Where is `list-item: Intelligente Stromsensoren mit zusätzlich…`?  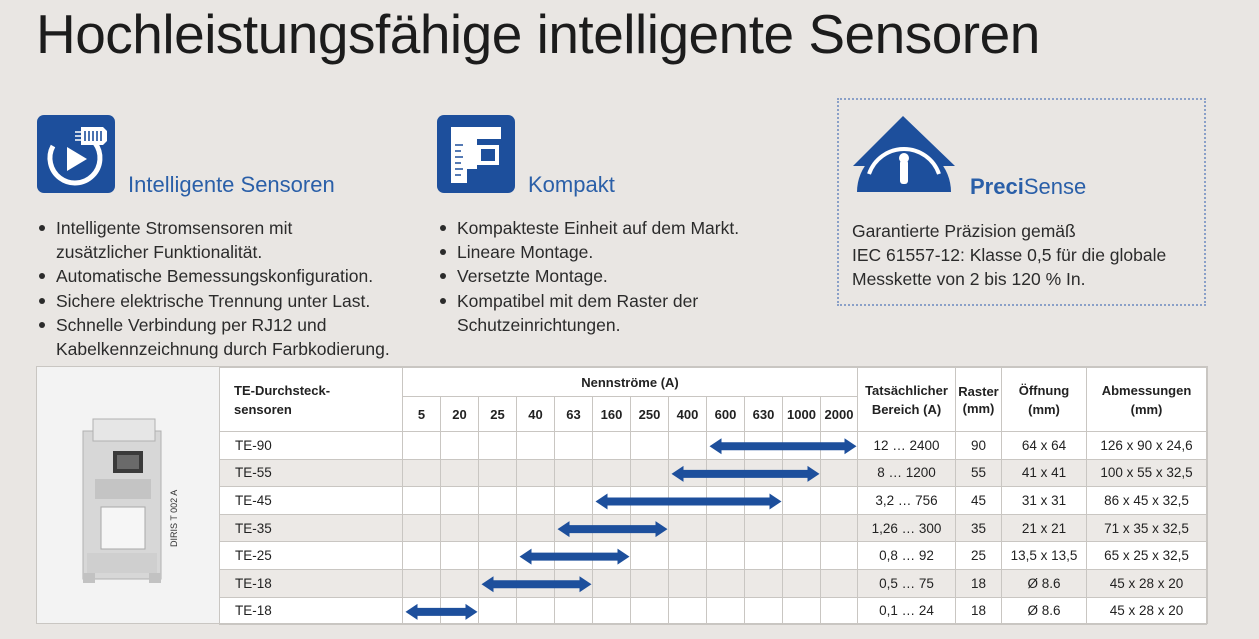 list-item: Intelligente Stromsensoren mit zusätzlich… is located at coordinates (213, 240).